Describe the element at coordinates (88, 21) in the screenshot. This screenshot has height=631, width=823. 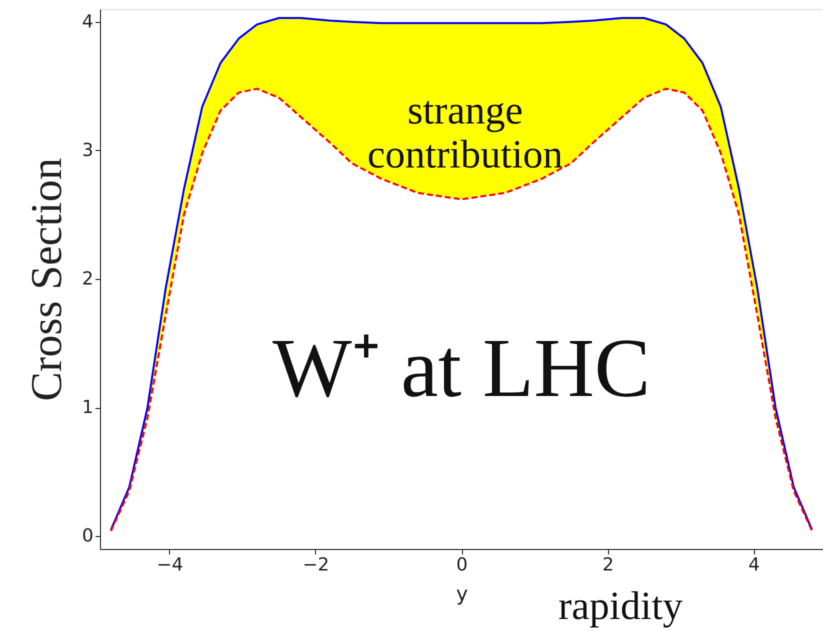
I see `y-tick-label: 4` at that location.